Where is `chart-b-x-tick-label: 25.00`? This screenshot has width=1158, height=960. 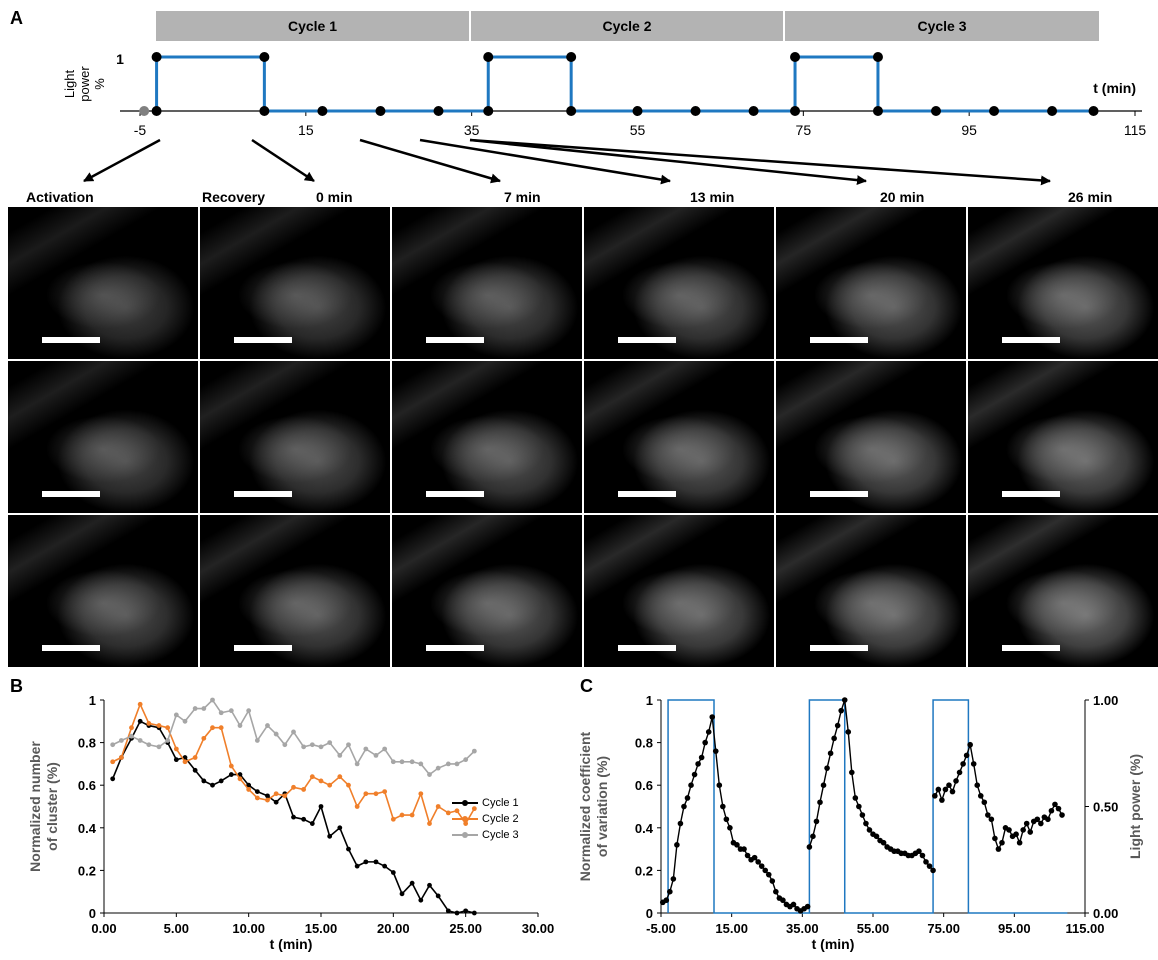
chart-b-x-tick-label: 25.00 is located at coordinates (465, 928).